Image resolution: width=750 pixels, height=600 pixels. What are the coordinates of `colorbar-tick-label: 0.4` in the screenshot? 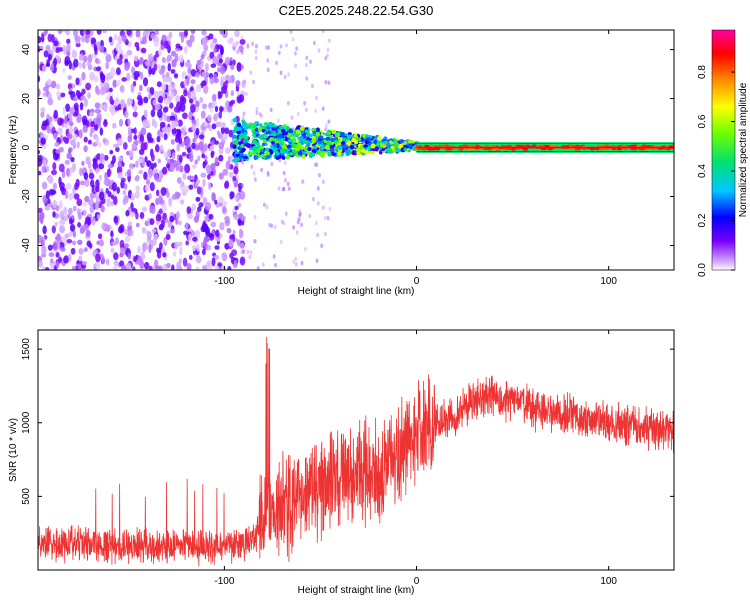 It's located at (702, 171).